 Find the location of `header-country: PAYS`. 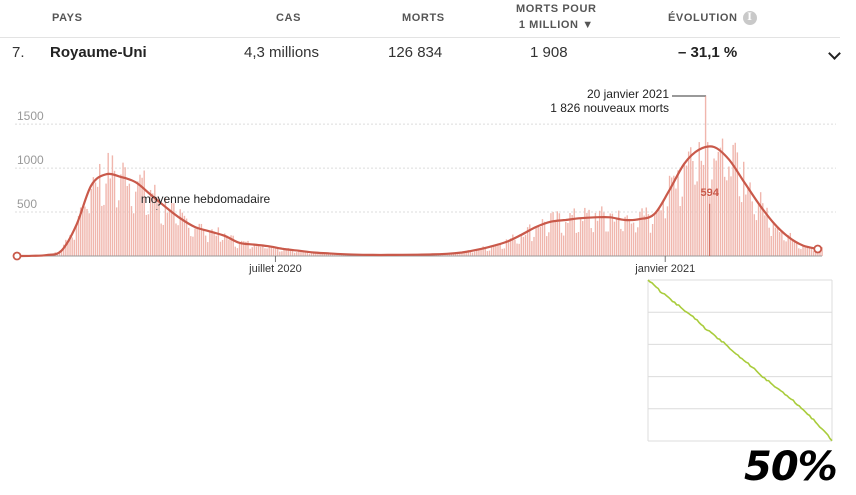

header-country: PAYS is located at coordinates (67, 18).